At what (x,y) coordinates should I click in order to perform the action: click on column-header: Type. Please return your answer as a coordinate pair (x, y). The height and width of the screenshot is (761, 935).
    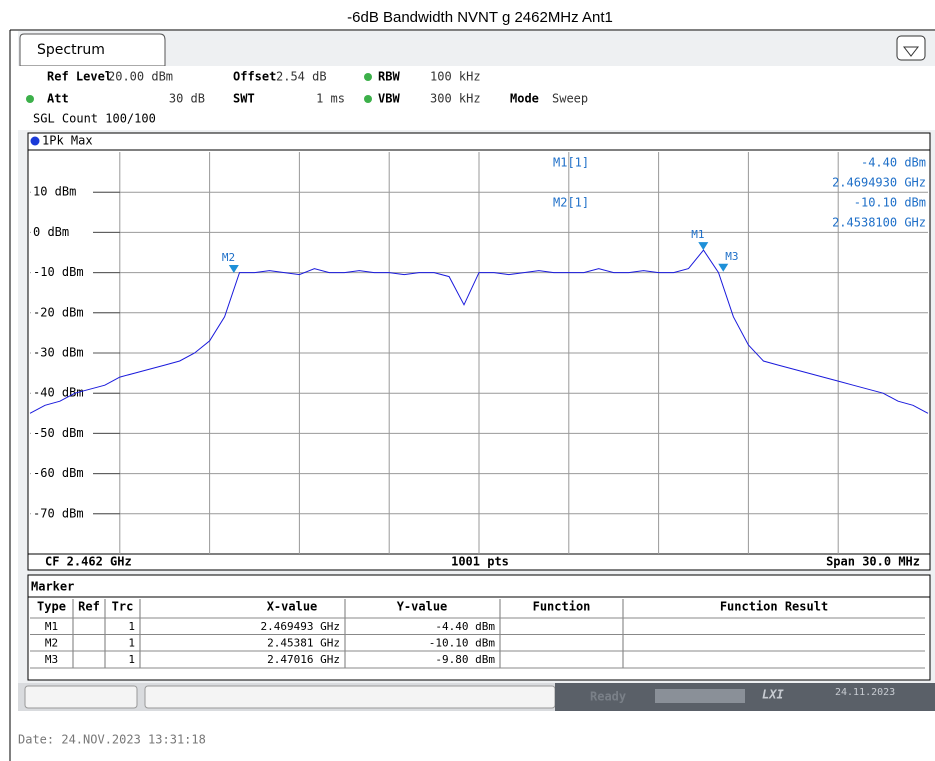
    Looking at the image, I should click on (51, 607).